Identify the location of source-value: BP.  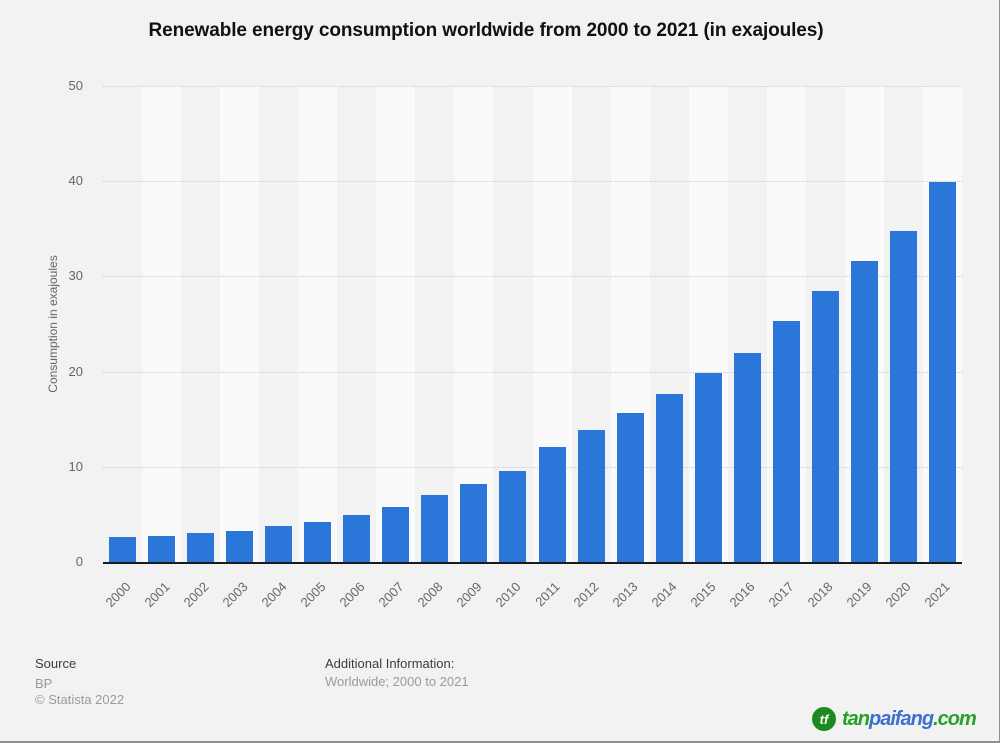
(44, 683).